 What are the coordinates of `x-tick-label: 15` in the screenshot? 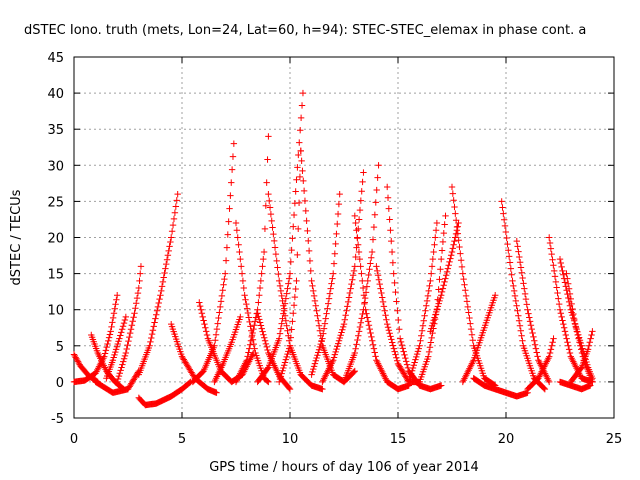 It's located at (398, 439).